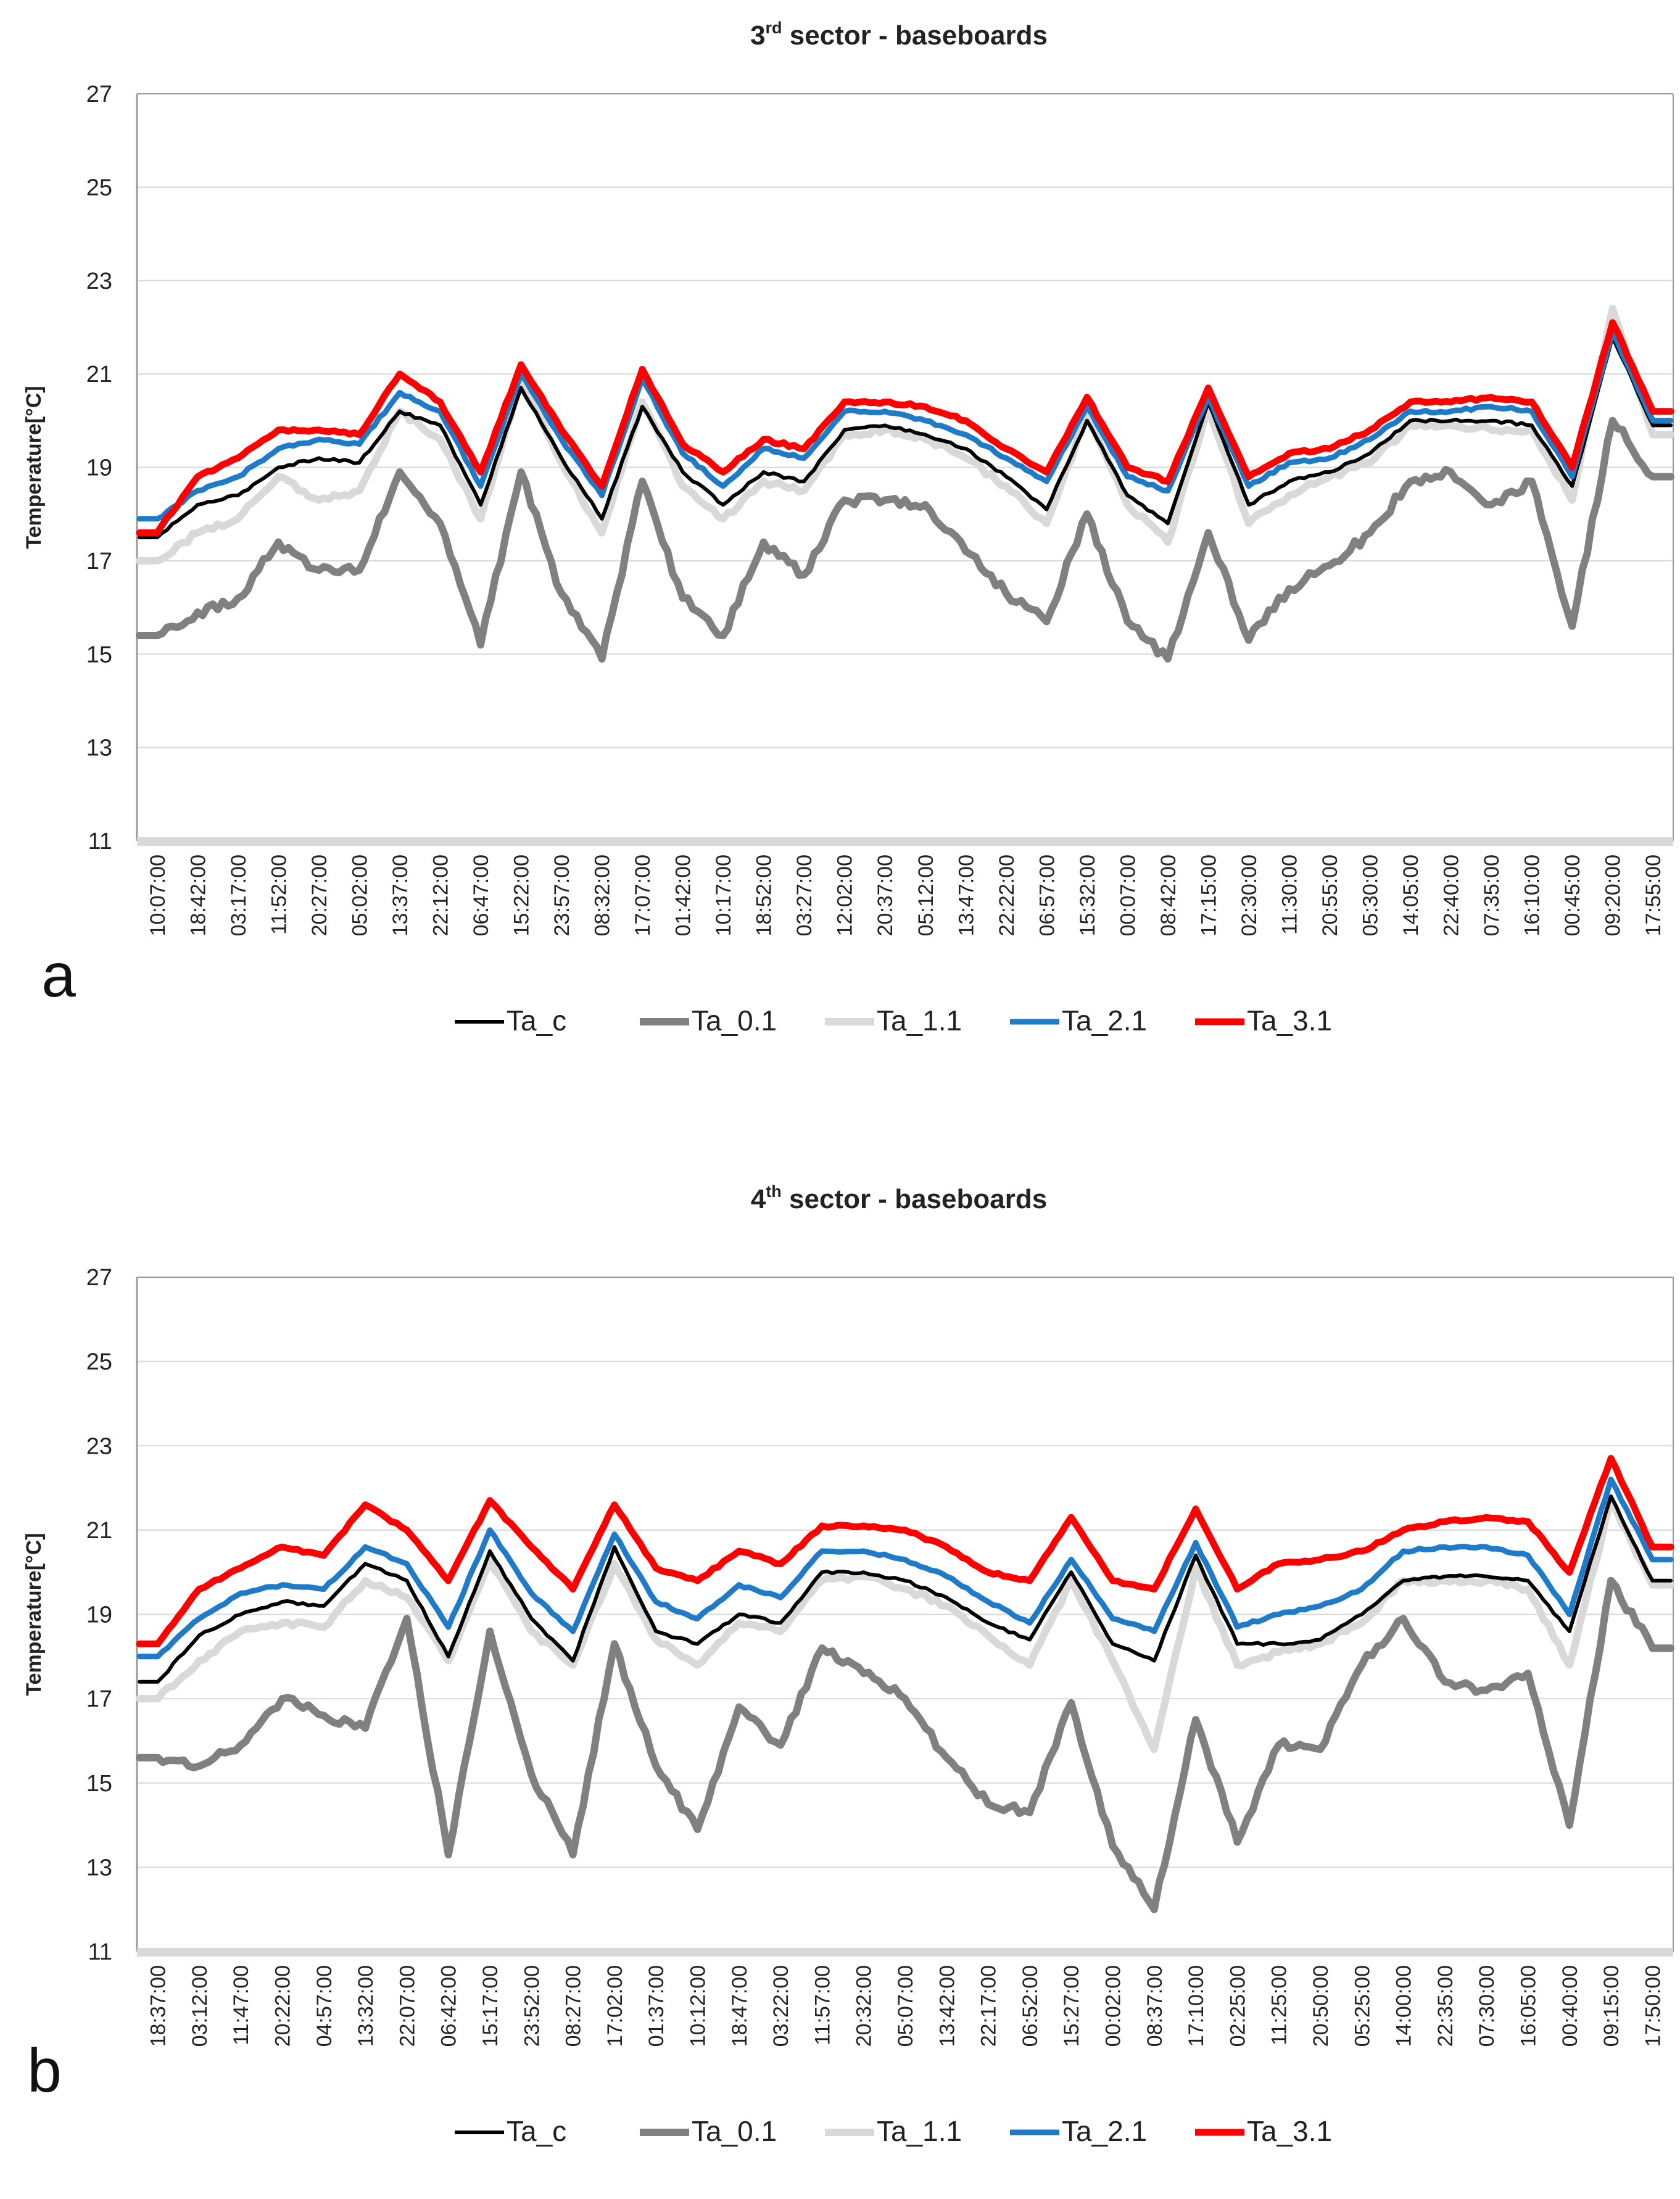  I want to click on chart-title: 4th sector - baseboards, so click(899, 1198).